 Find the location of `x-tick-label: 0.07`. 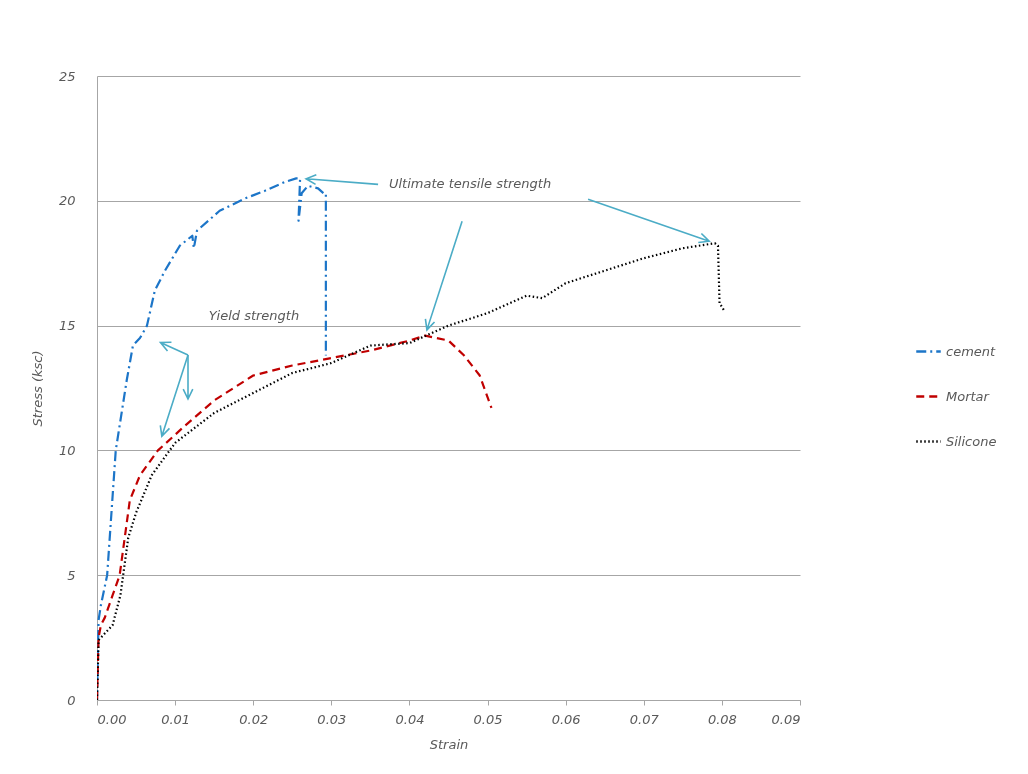

x-tick-label: 0.07 is located at coordinates (644, 719).